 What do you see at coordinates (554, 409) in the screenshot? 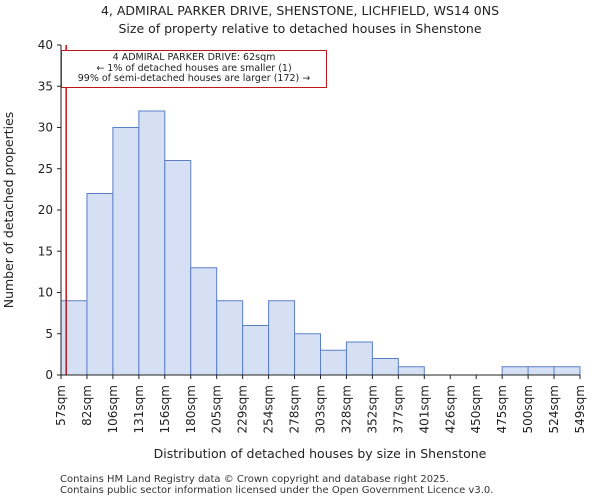
I see `x-tick-label: 524sqm` at bounding box center [554, 409].